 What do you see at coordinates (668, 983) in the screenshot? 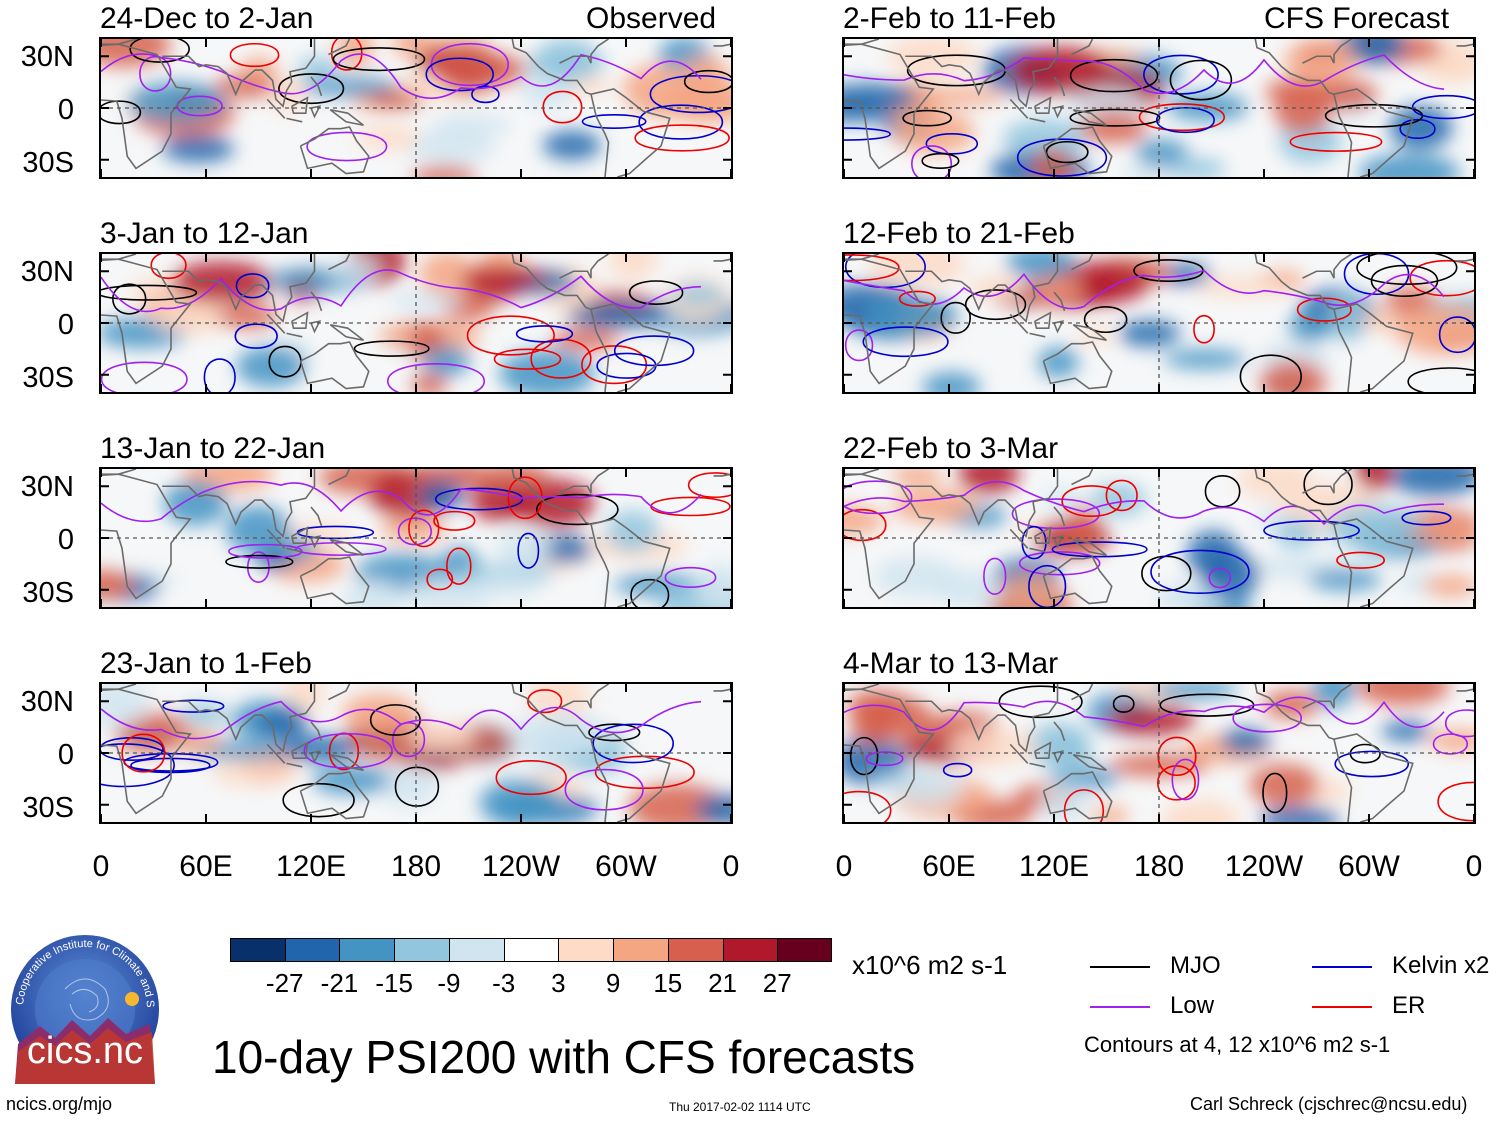
I see `colorbar-level-label: 15` at bounding box center [668, 983].